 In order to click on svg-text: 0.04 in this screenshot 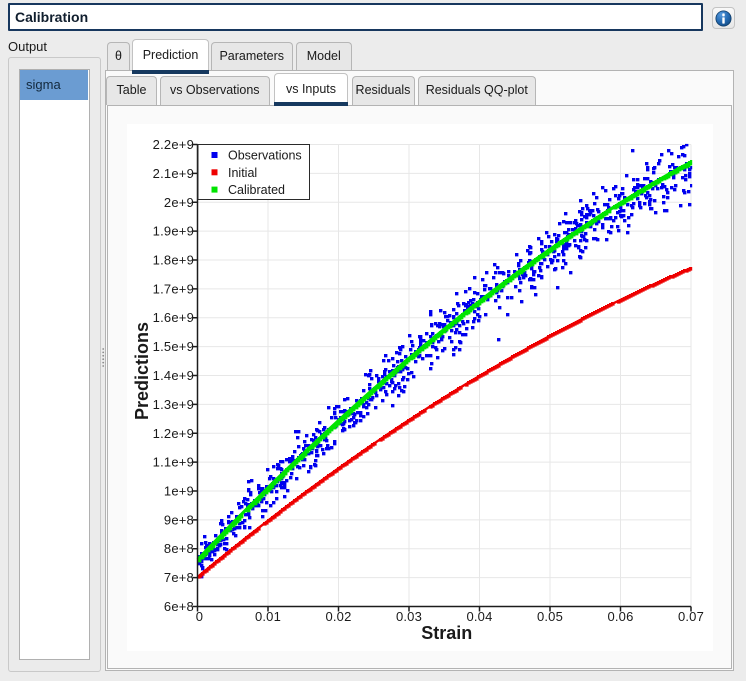, I will do `click(479, 616)`.